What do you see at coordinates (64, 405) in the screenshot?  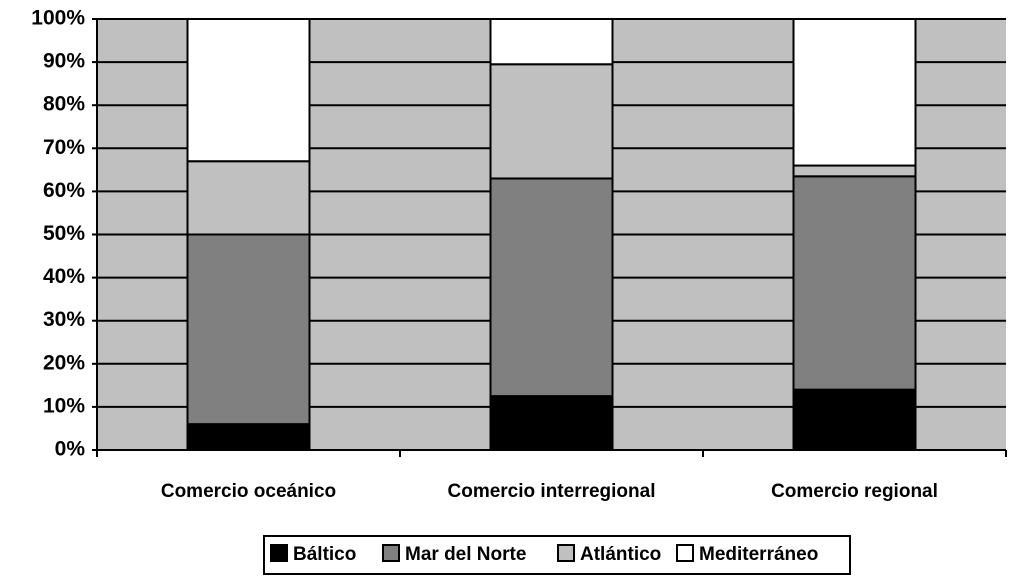 I see `y-tick-label: 10%` at bounding box center [64, 405].